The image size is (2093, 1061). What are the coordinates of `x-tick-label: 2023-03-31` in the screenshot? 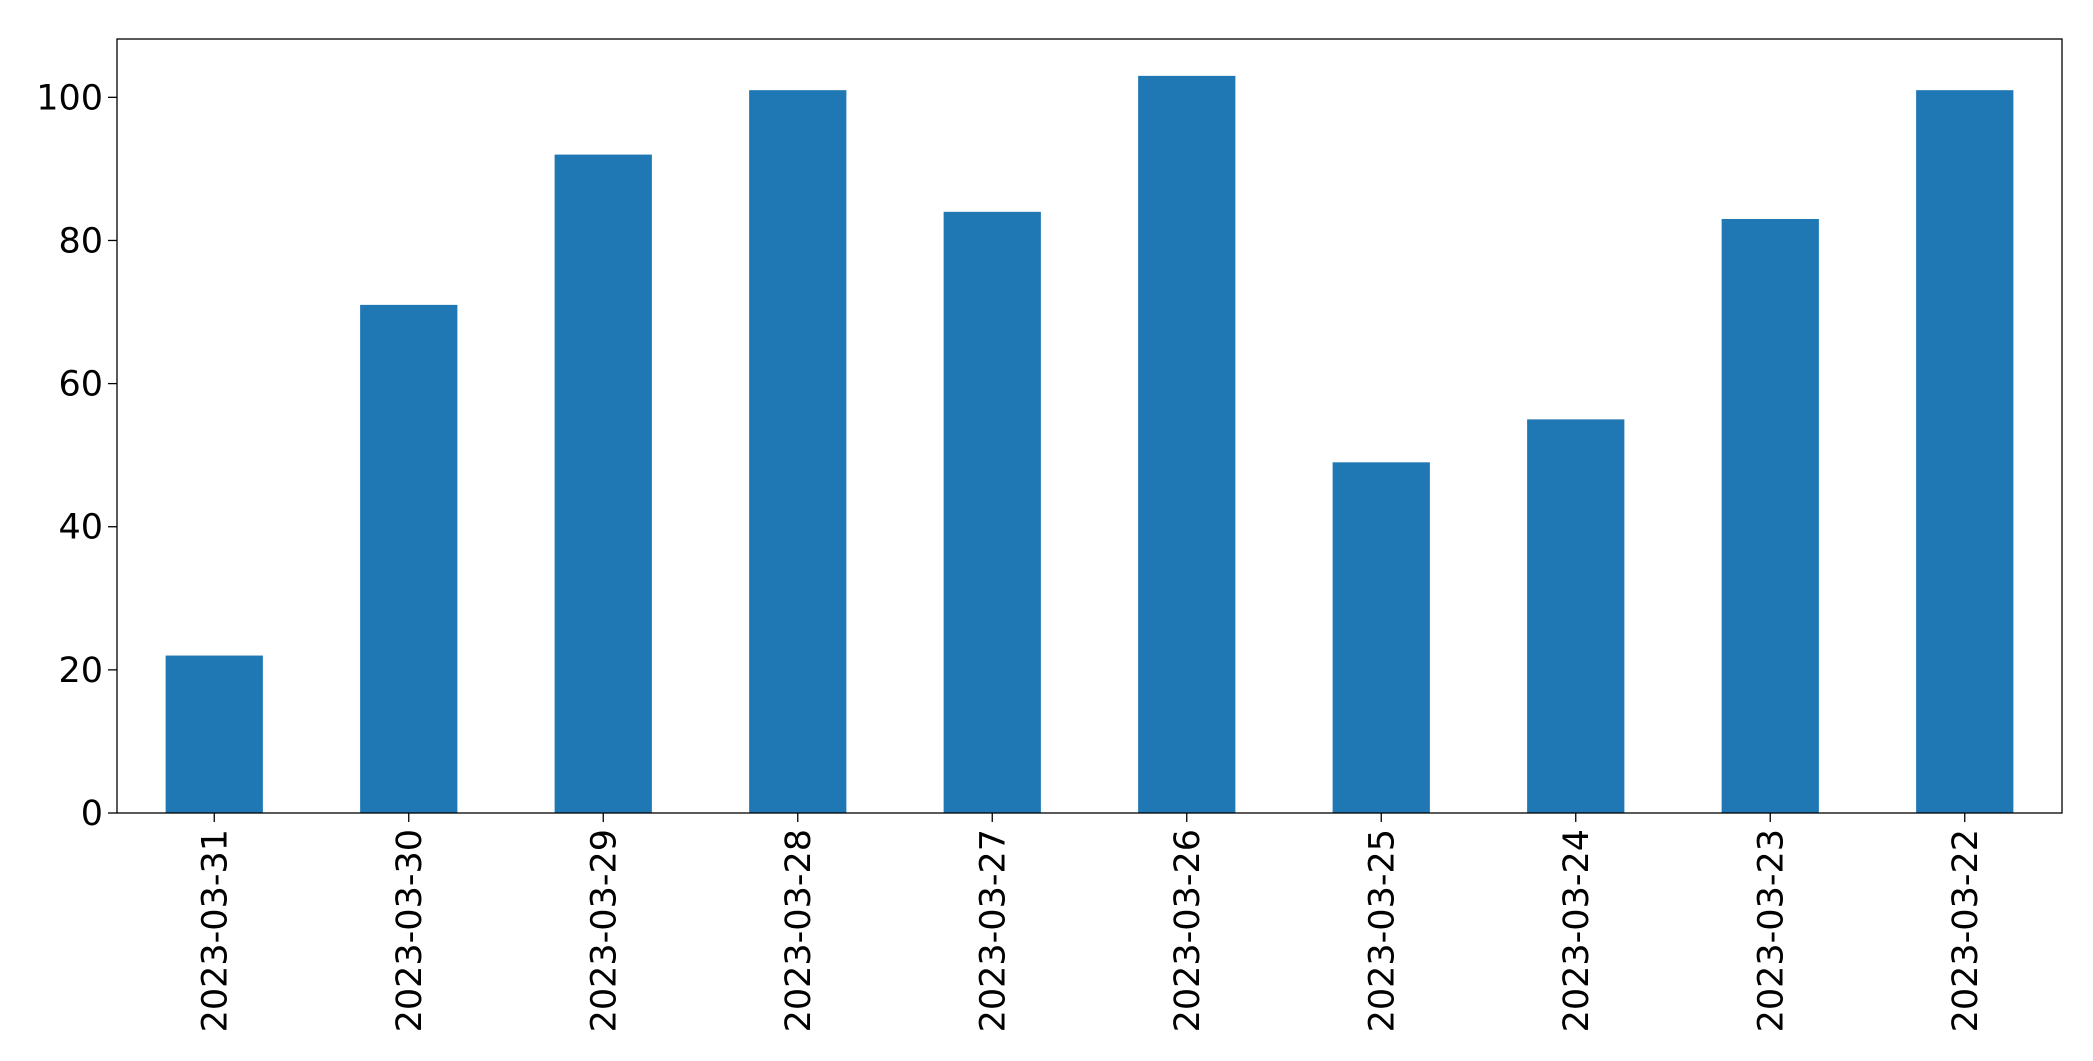 It's located at (215, 930).